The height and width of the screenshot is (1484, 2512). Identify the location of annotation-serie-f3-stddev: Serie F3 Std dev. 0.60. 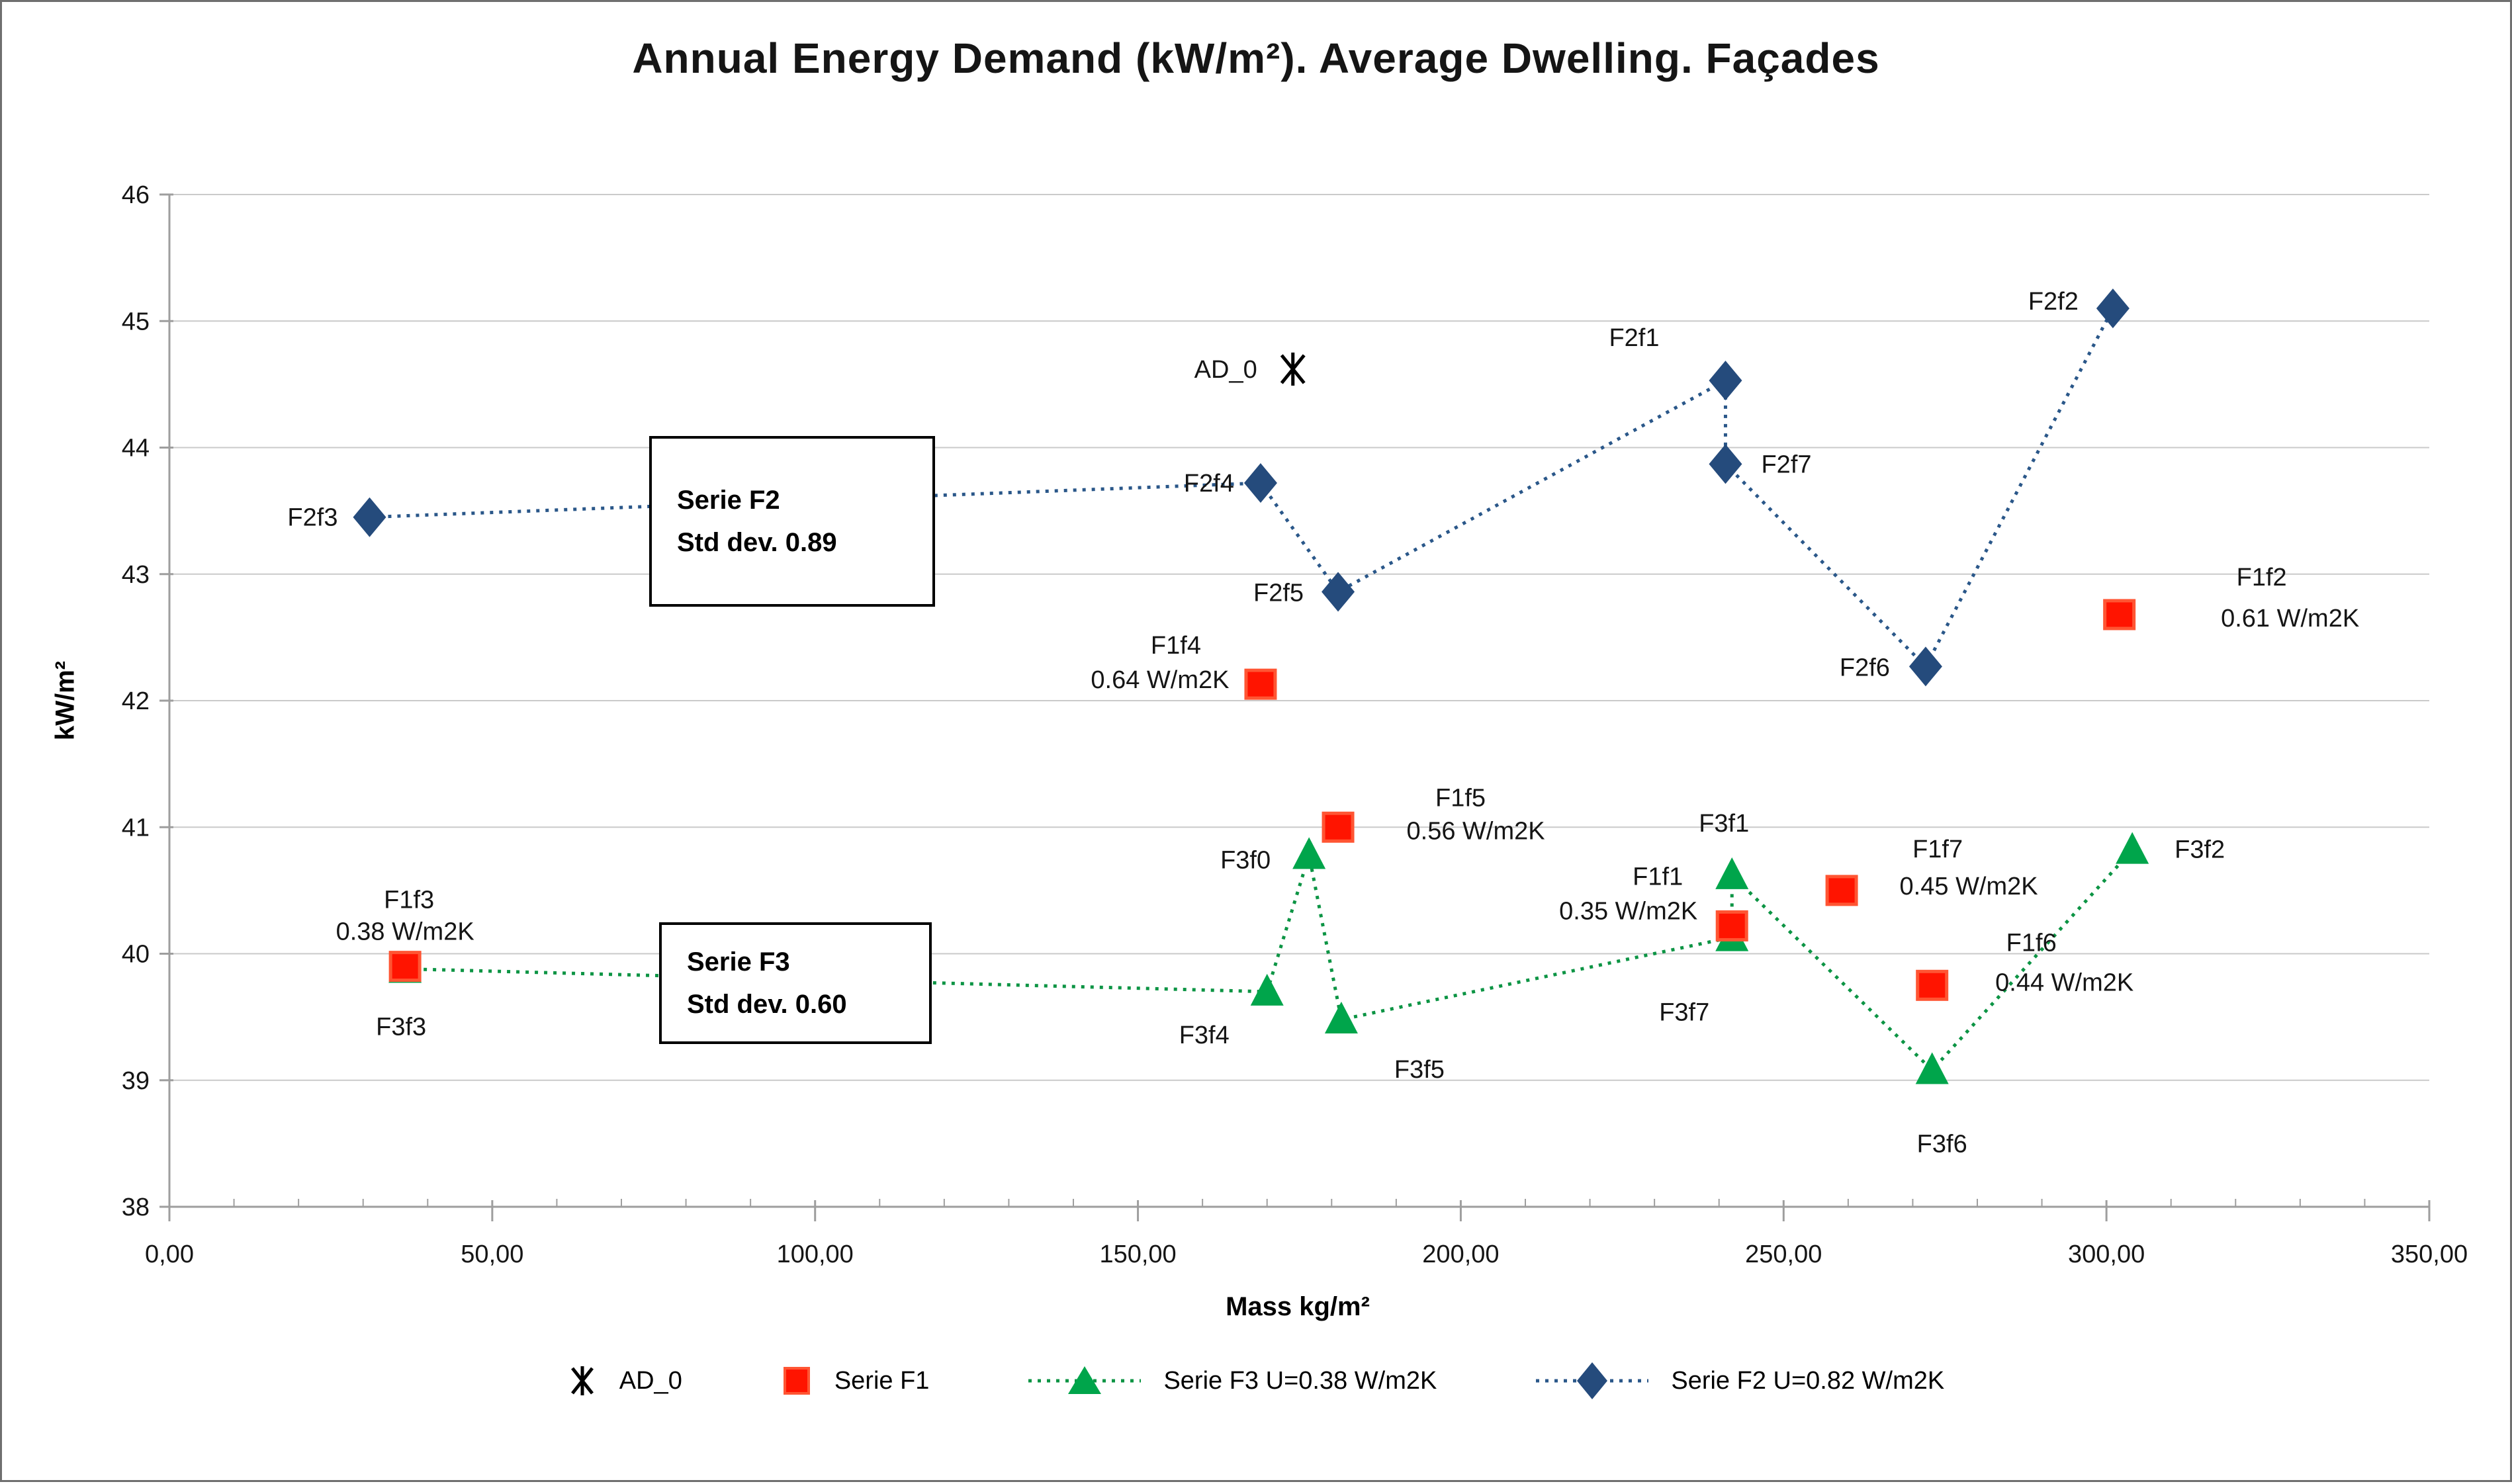
(796, 983).